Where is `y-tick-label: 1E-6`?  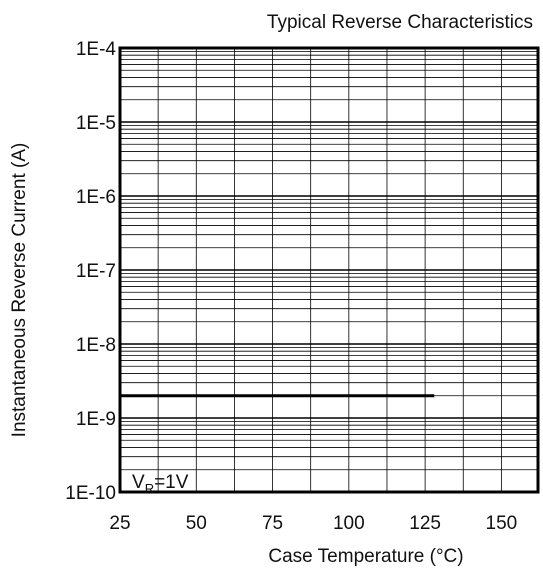
y-tick-label: 1E-6 is located at coordinates (96, 197).